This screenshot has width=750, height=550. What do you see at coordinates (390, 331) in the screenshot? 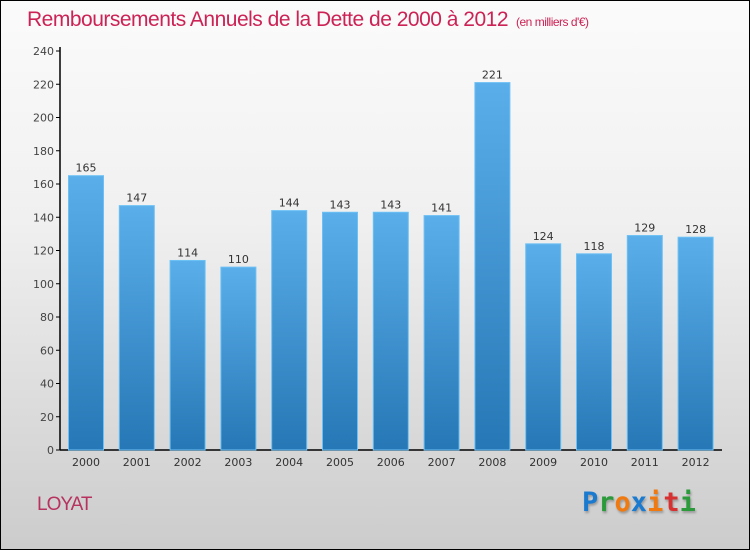
I see `bar-2006` at bounding box center [390, 331].